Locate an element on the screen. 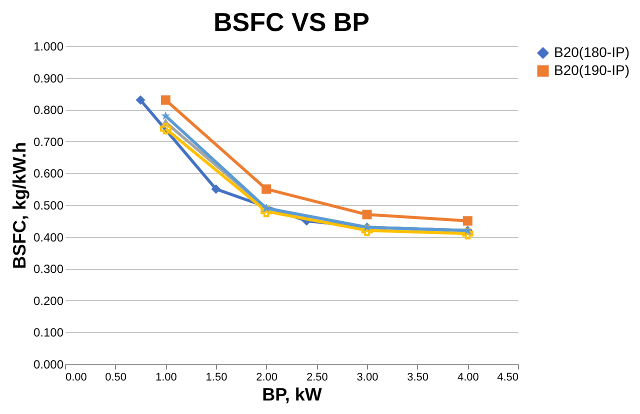 The width and height of the screenshot is (640, 414). legend-label: B20(180-IP) is located at coordinates (592, 52).